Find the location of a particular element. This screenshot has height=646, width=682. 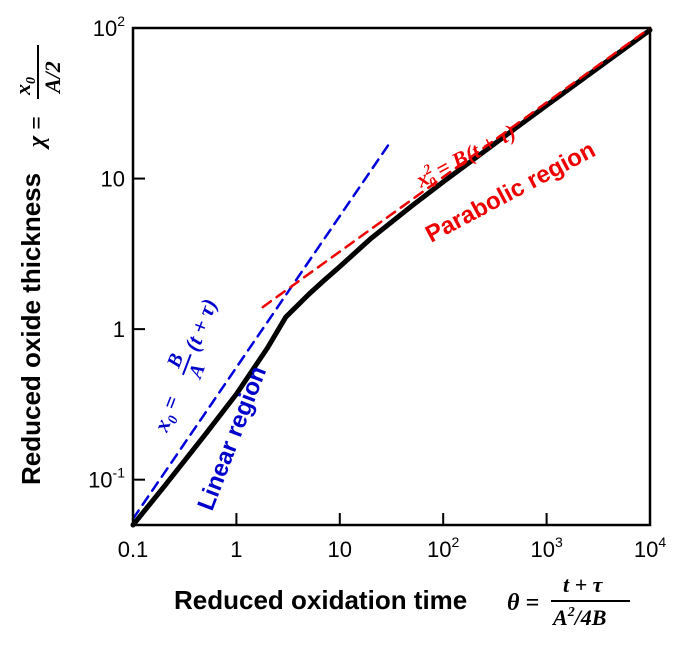

x-tick-label: 10 is located at coordinates (340, 549).